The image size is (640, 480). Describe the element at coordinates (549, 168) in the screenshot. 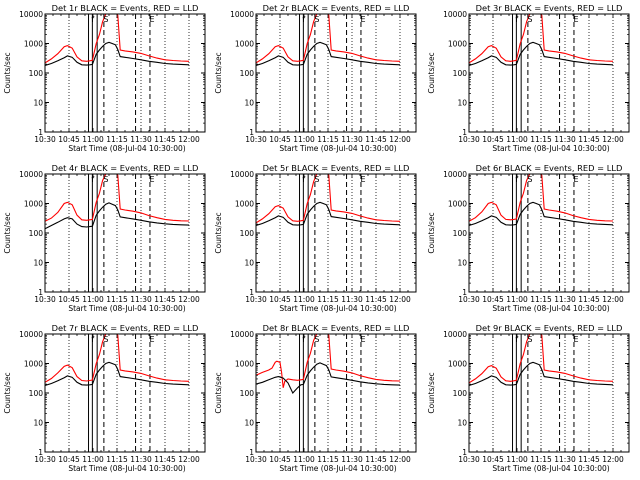

I see `panel-title: Det 6r BLACK = Events, RED = LLD` at that location.